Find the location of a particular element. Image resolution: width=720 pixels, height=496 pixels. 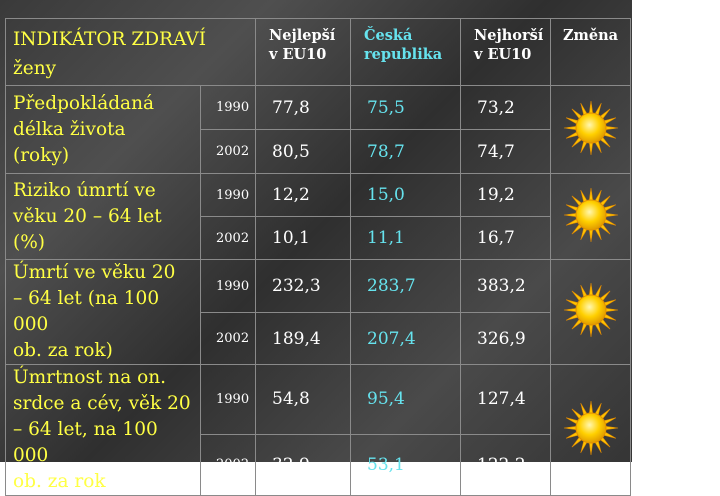

indicator-label-line: ob. za rok is located at coordinates (59, 481).